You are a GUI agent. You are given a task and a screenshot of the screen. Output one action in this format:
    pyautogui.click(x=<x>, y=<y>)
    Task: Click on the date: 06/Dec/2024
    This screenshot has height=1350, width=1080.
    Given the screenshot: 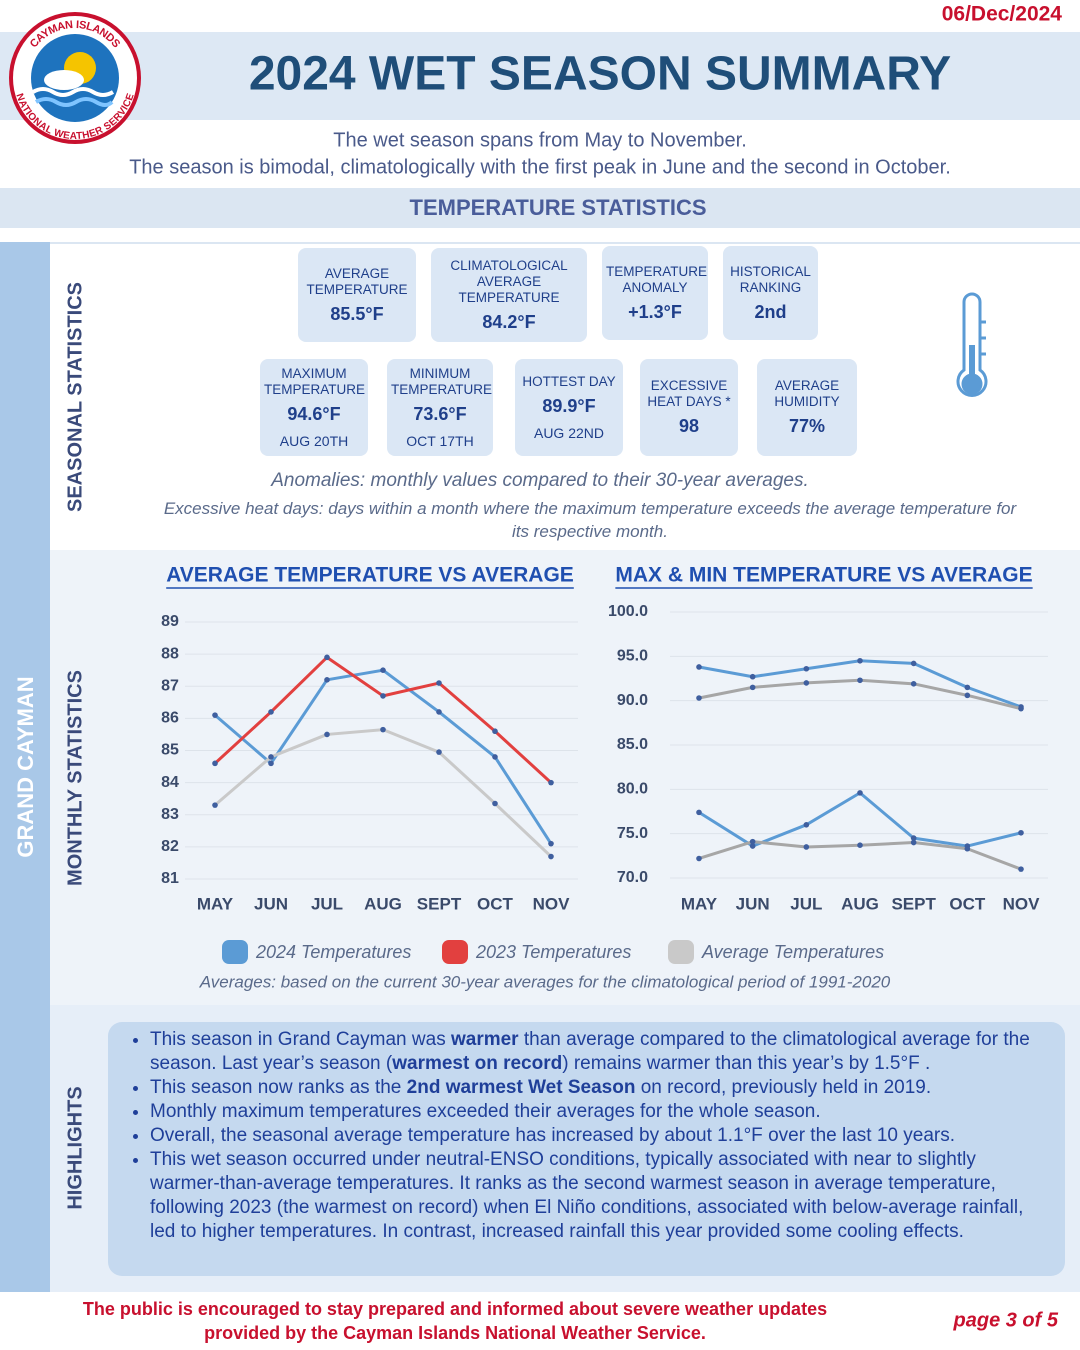 What is the action you would take?
    pyautogui.click(x=1002, y=14)
    